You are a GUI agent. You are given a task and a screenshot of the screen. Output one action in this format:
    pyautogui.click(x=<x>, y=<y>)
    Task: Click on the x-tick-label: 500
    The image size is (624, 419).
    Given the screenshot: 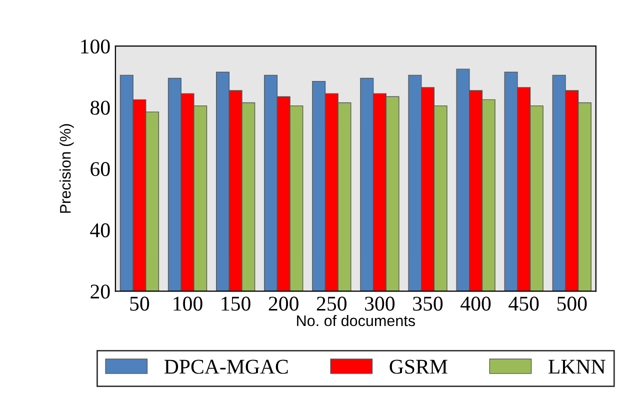 What is the action you would take?
    pyautogui.click(x=572, y=303)
    